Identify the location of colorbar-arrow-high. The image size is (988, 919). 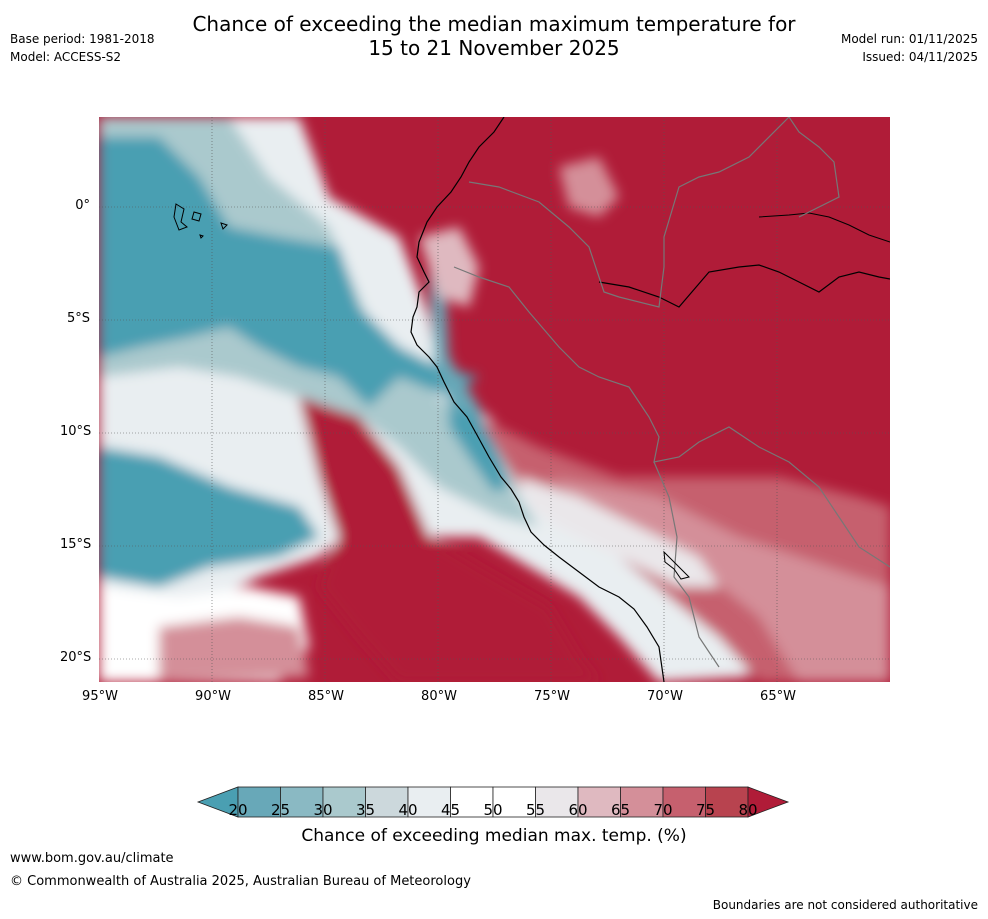
(768, 802).